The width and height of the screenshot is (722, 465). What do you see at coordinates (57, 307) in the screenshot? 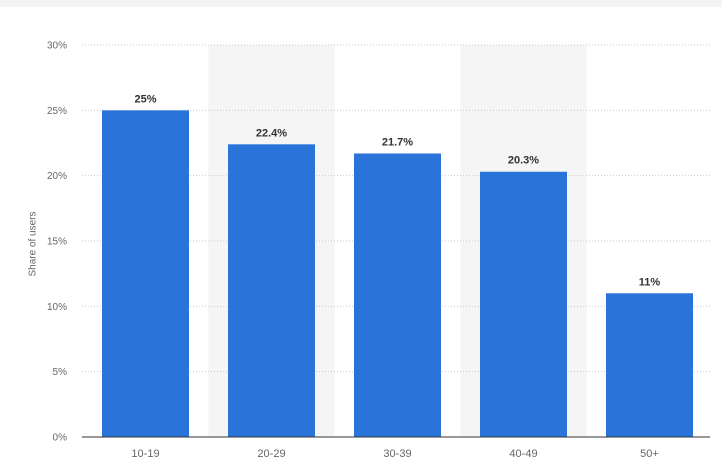
I see `y-tick-label: 10%` at bounding box center [57, 307].